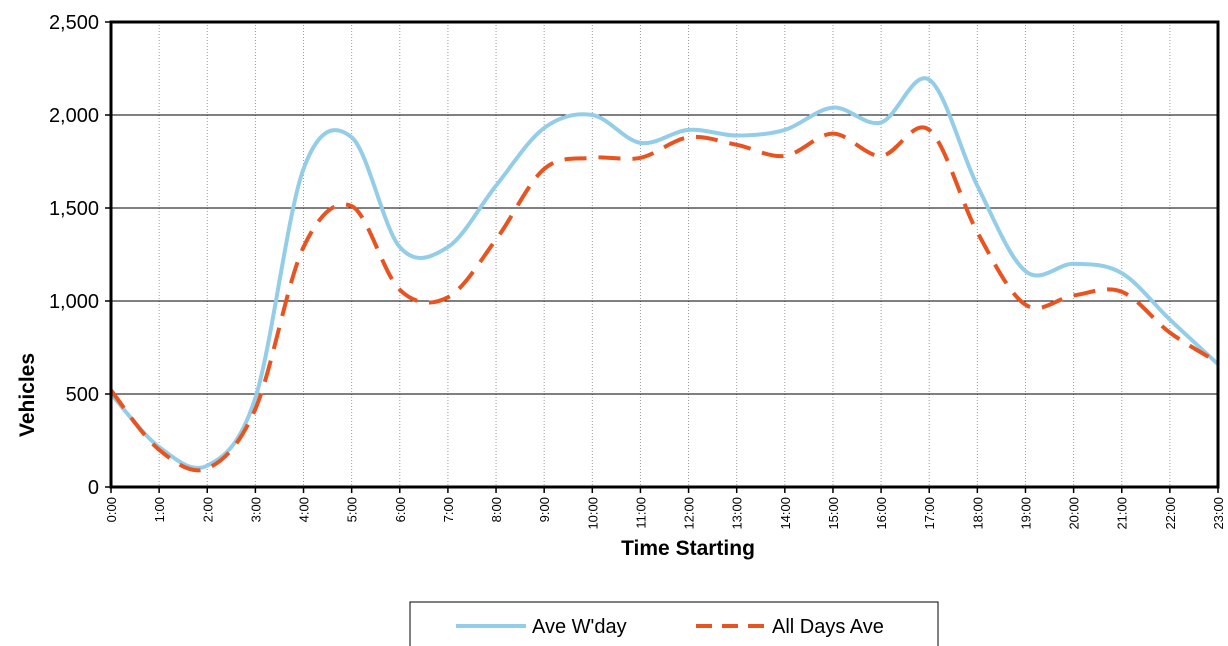  What do you see at coordinates (304, 509) in the screenshot?
I see `x-tick-label: 4:00` at bounding box center [304, 509].